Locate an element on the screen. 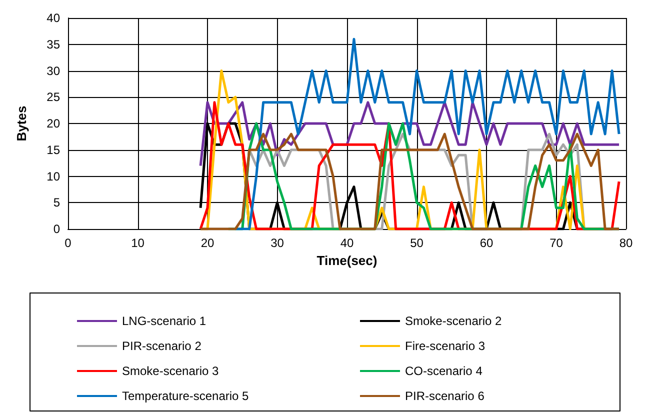 This screenshot has height=413, width=648. legend-label: PIR-scenario 6 is located at coordinates (445, 396).